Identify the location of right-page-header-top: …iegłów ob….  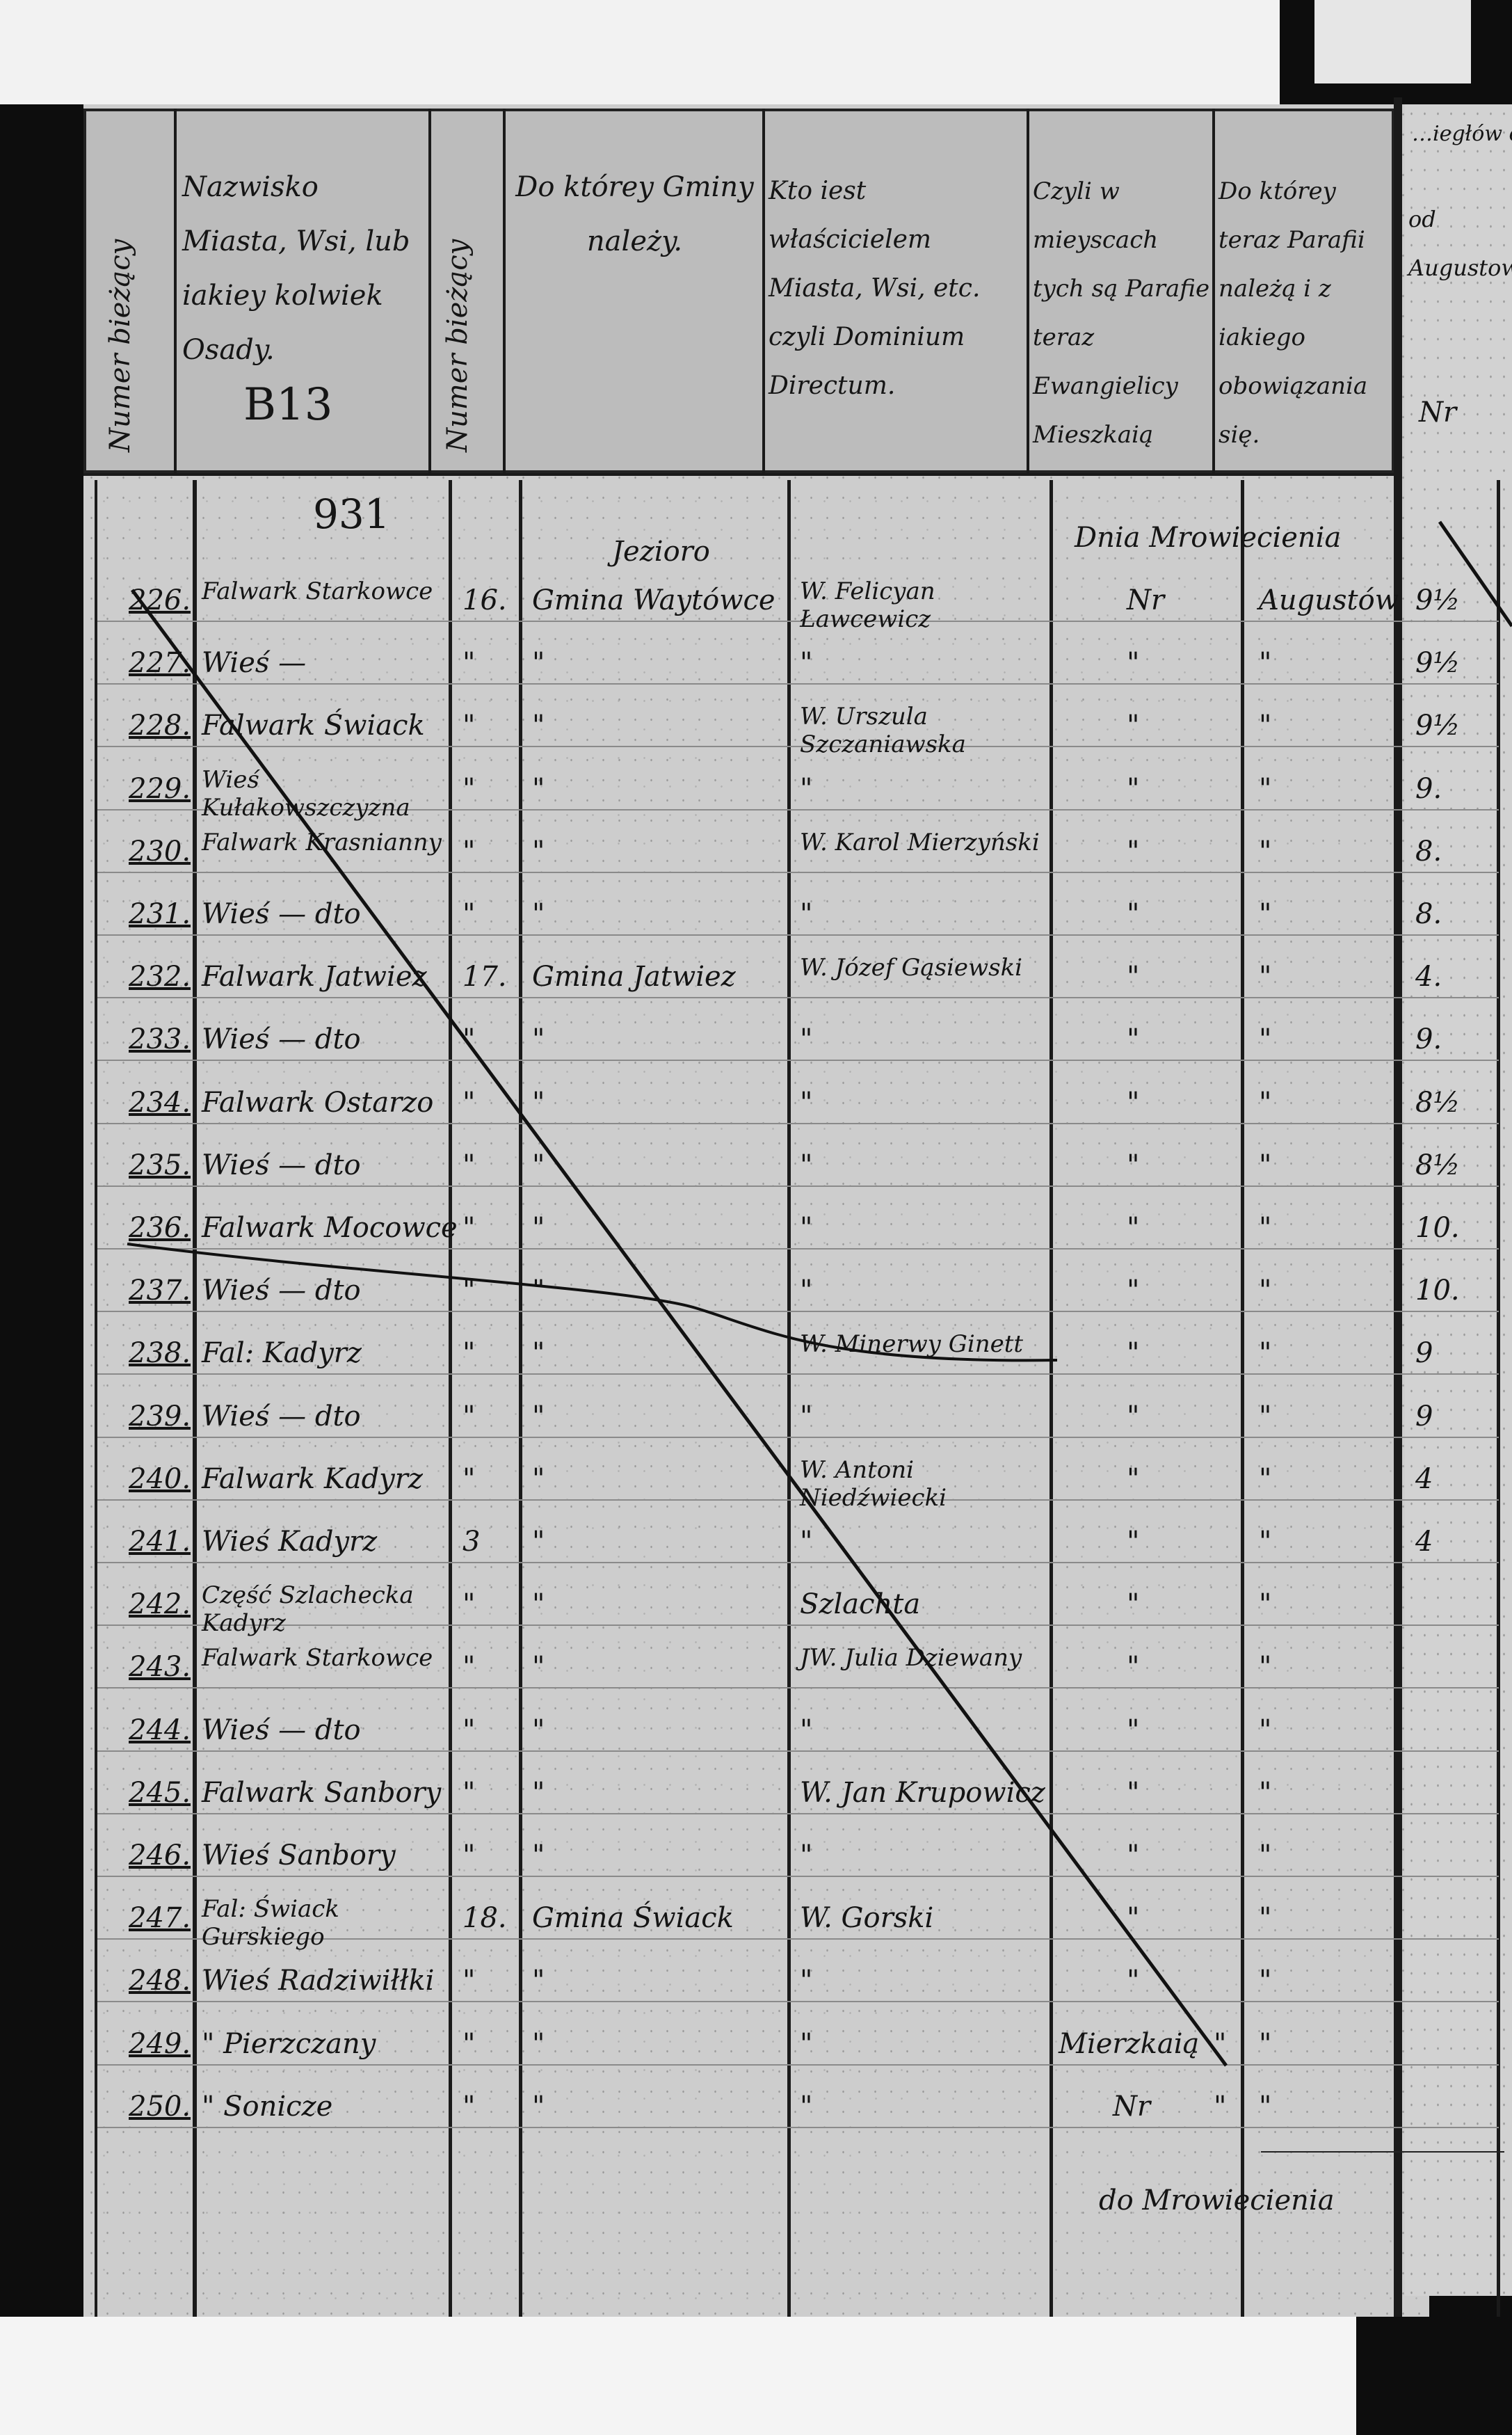
(1462, 134).